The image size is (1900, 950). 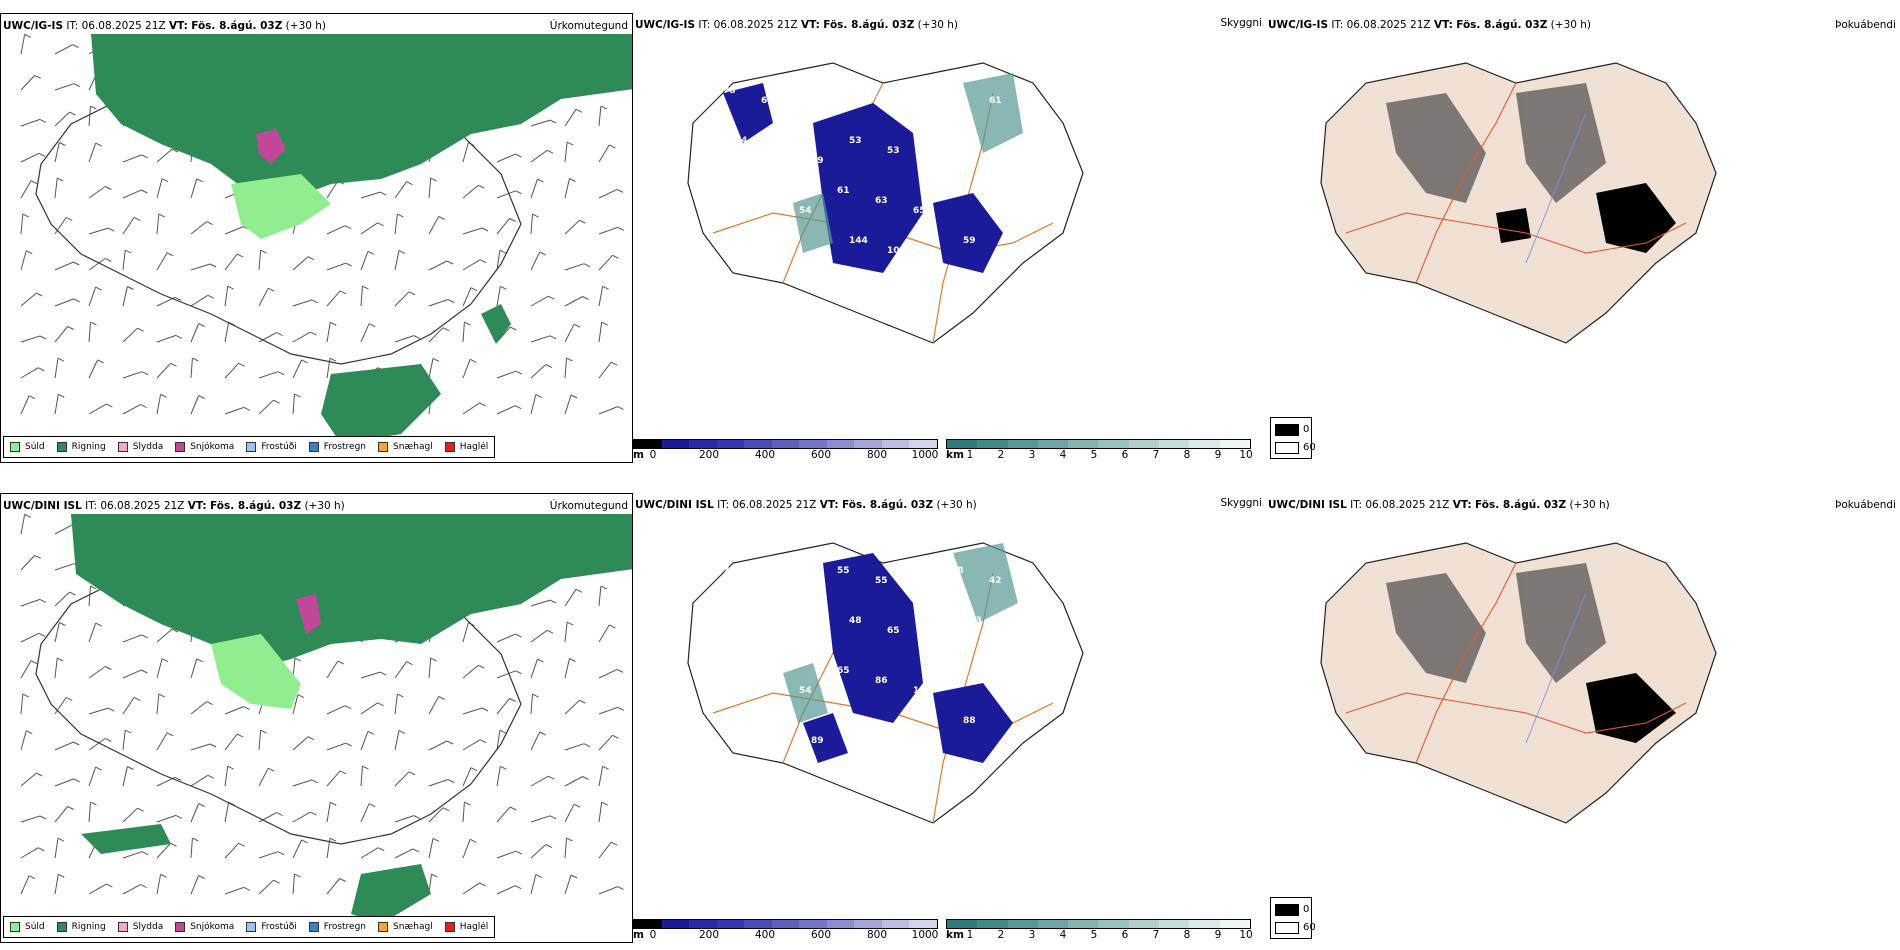 I want to click on roads, so click(x=1516, y=183).